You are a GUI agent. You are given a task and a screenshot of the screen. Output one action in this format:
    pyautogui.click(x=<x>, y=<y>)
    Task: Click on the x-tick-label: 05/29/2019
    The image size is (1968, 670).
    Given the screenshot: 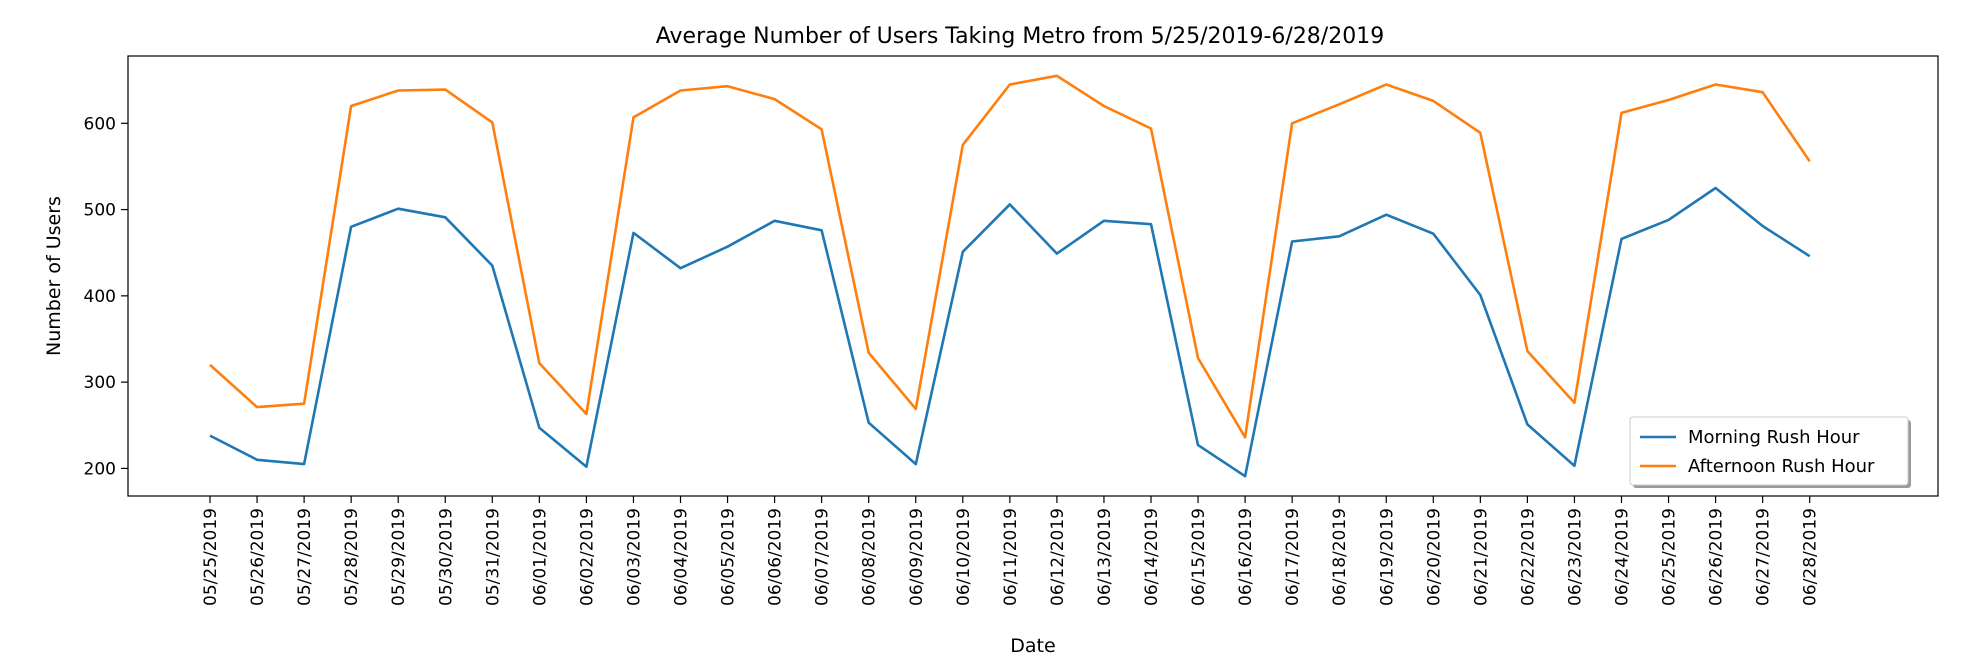 What is the action you would take?
    pyautogui.click(x=399, y=557)
    